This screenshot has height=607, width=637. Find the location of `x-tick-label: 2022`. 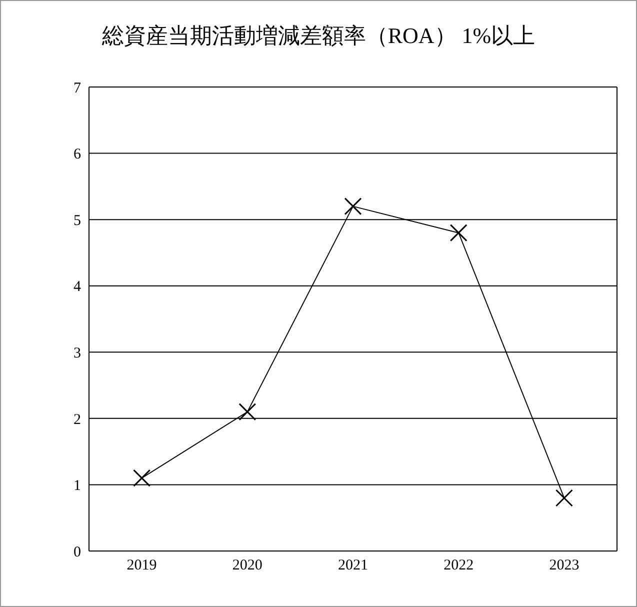

x-tick-label: 2022 is located at coordinates (459, 566).